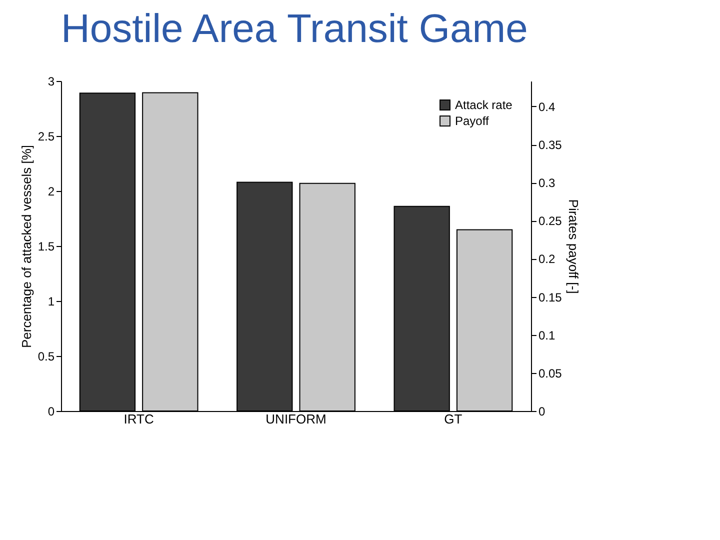  Describe the element at coordinates (51, 301) in the screenshot. I see `y-tick-label: 1` at that location.